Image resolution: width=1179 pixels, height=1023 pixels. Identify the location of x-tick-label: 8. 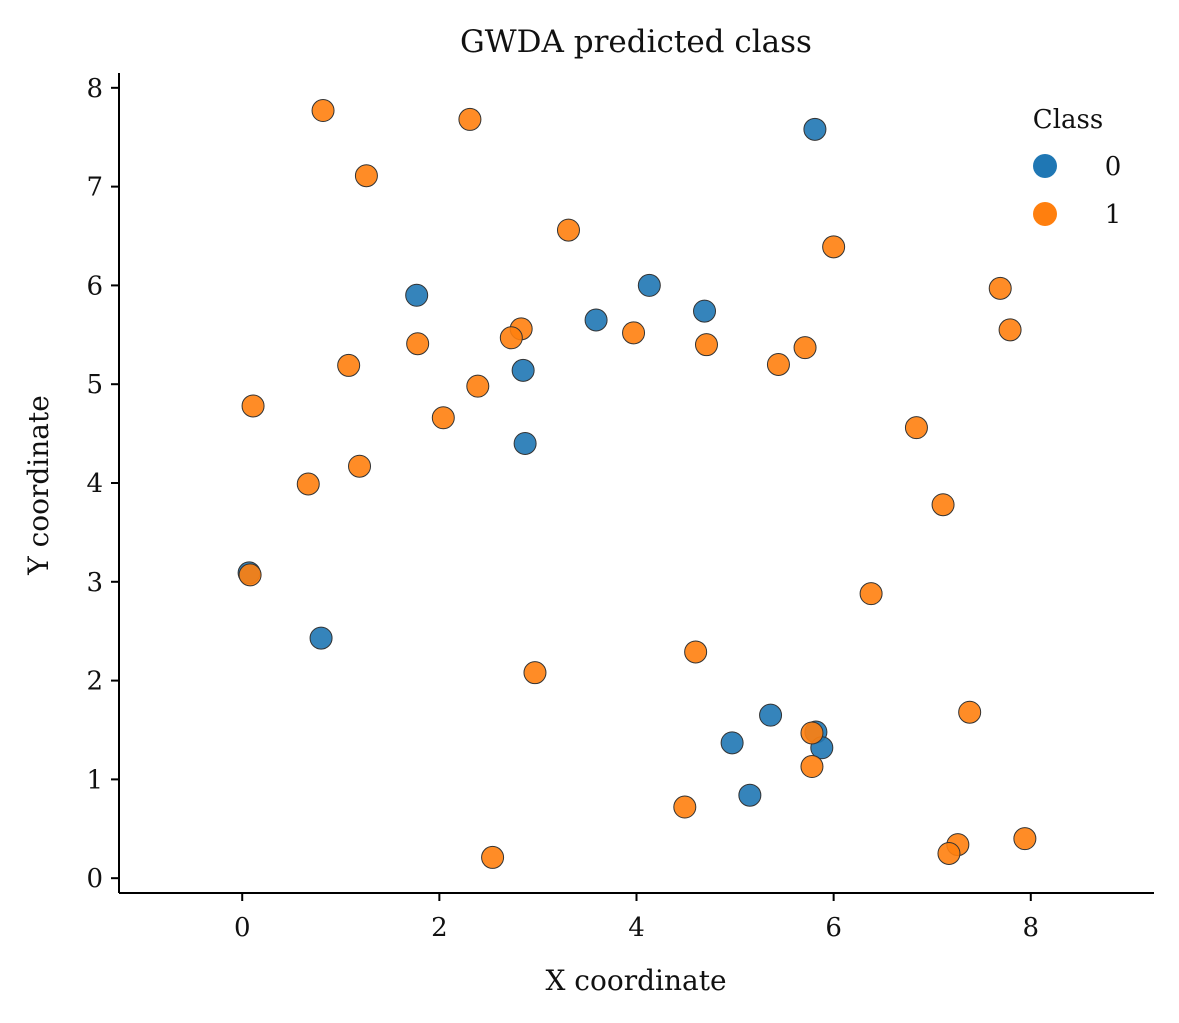
(1031, 928).